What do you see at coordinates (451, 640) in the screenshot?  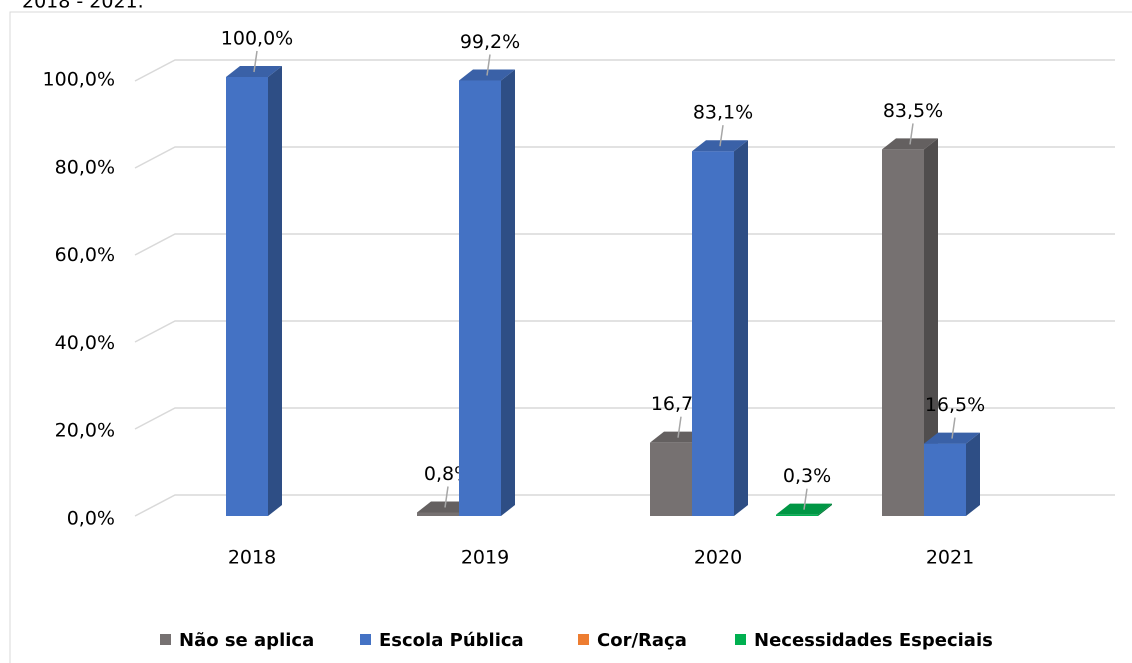 I see `legend-label: Escola Pública` at bounding box center [451, 640].